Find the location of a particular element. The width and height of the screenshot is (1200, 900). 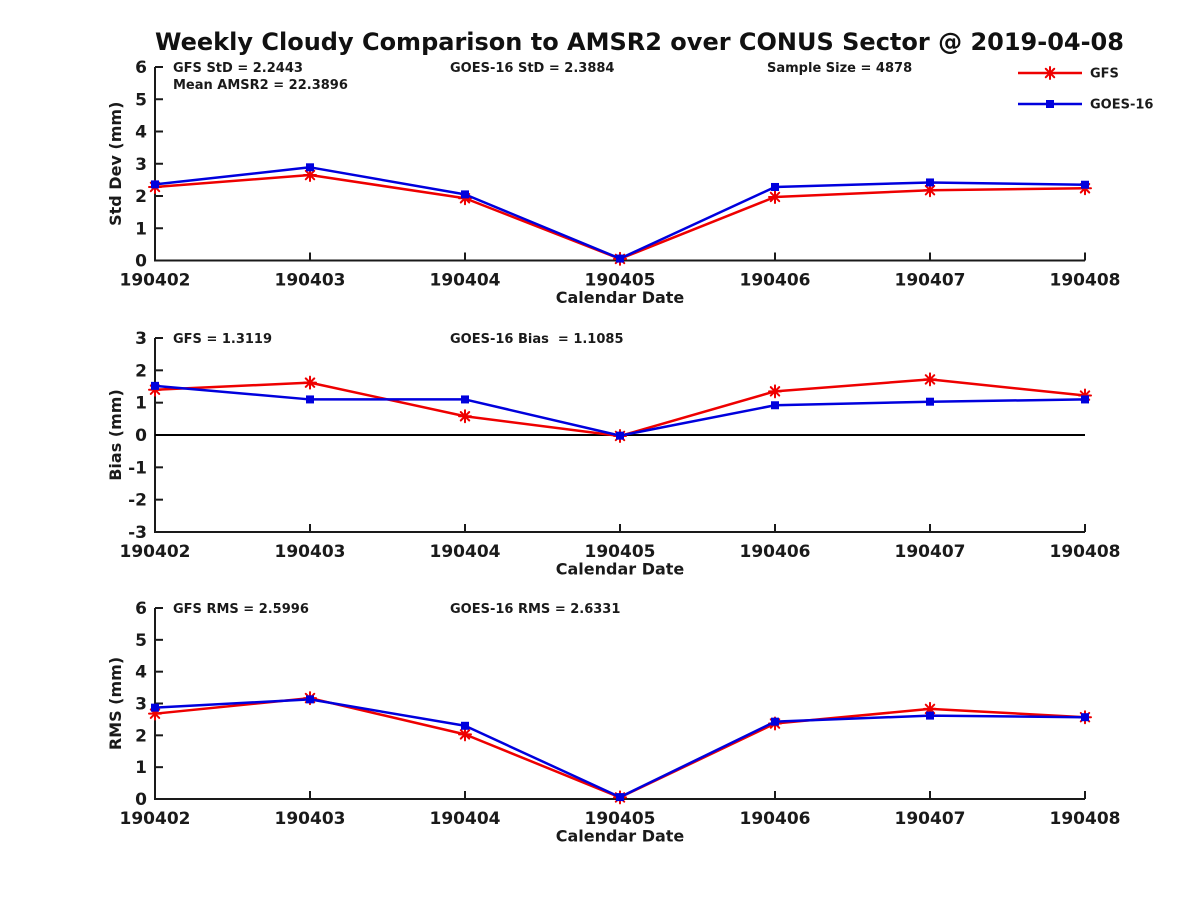

stat-annotation: GOES-16 Bias = 1.1085 is located at coordinates (537, 339).